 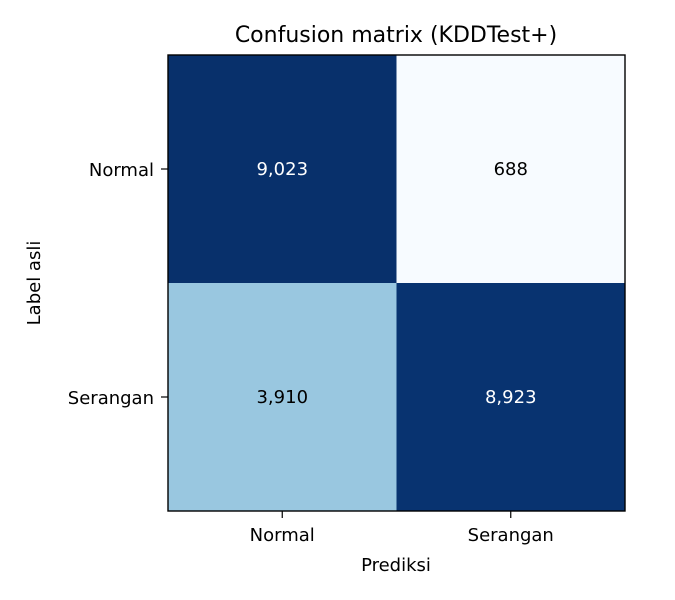 What do you see at coordinates (396, 565) in the screenshot?
I see `x-axis-label: Prediksi` at bounding box center [396, 565].